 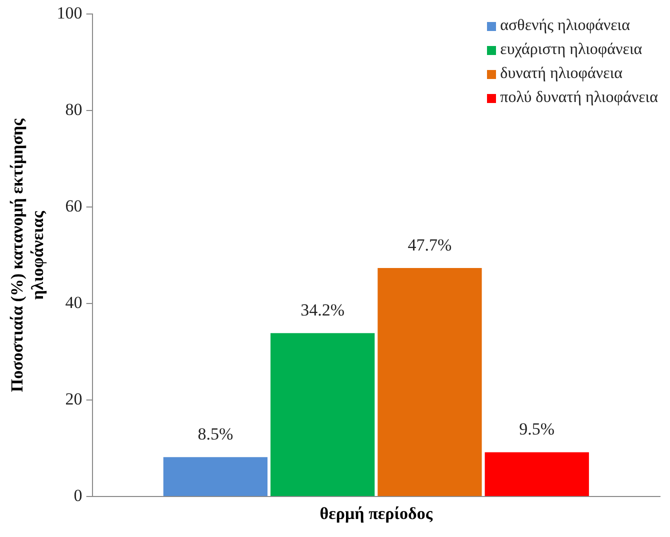 I want to click on data-label: 34.2%, so click(x=322, y=310).